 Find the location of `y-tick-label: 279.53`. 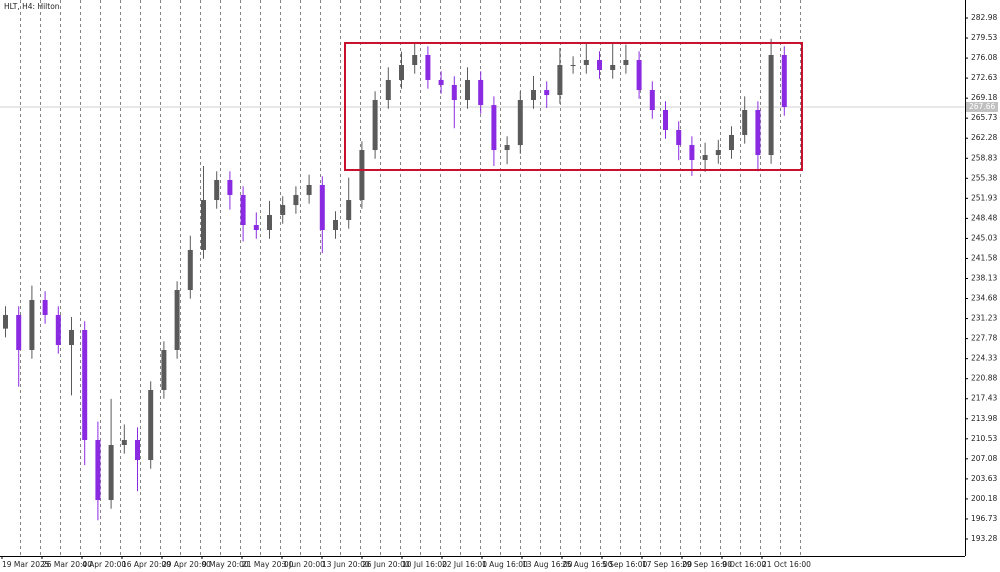

y-tick-label: 279.53 is located at coordinates (984, 37).